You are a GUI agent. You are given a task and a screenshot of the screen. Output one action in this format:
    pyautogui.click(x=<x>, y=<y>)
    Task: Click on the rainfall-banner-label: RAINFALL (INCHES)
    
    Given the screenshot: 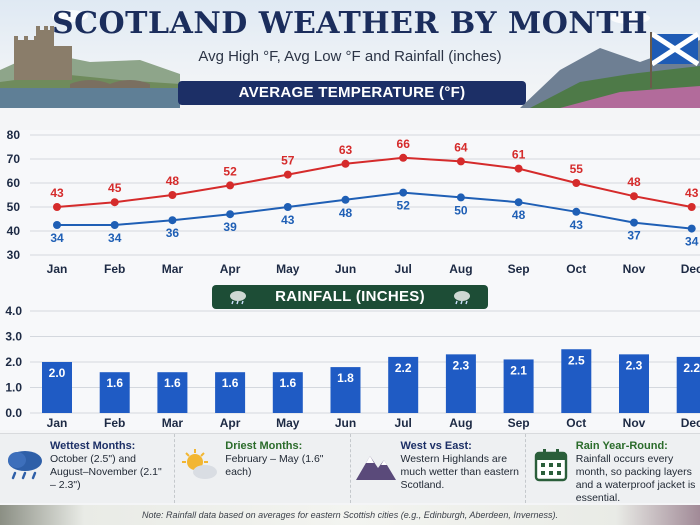 What is the action you would take?
    pyautogui.click(x=350, y=296)
    